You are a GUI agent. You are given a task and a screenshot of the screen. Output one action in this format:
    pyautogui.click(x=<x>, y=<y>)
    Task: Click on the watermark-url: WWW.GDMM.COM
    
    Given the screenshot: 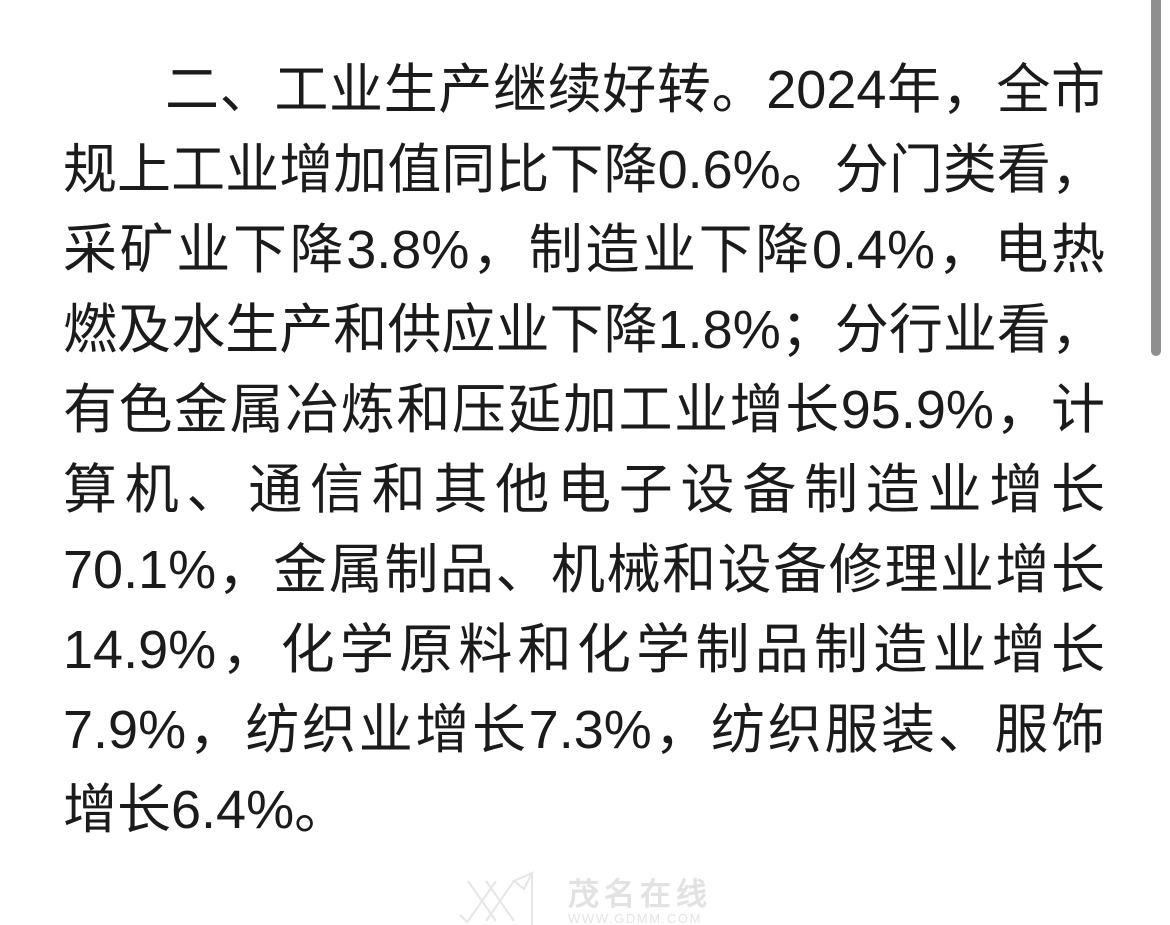 What is the action you would take?
    pyautogui.click(x=635, y=918)
    